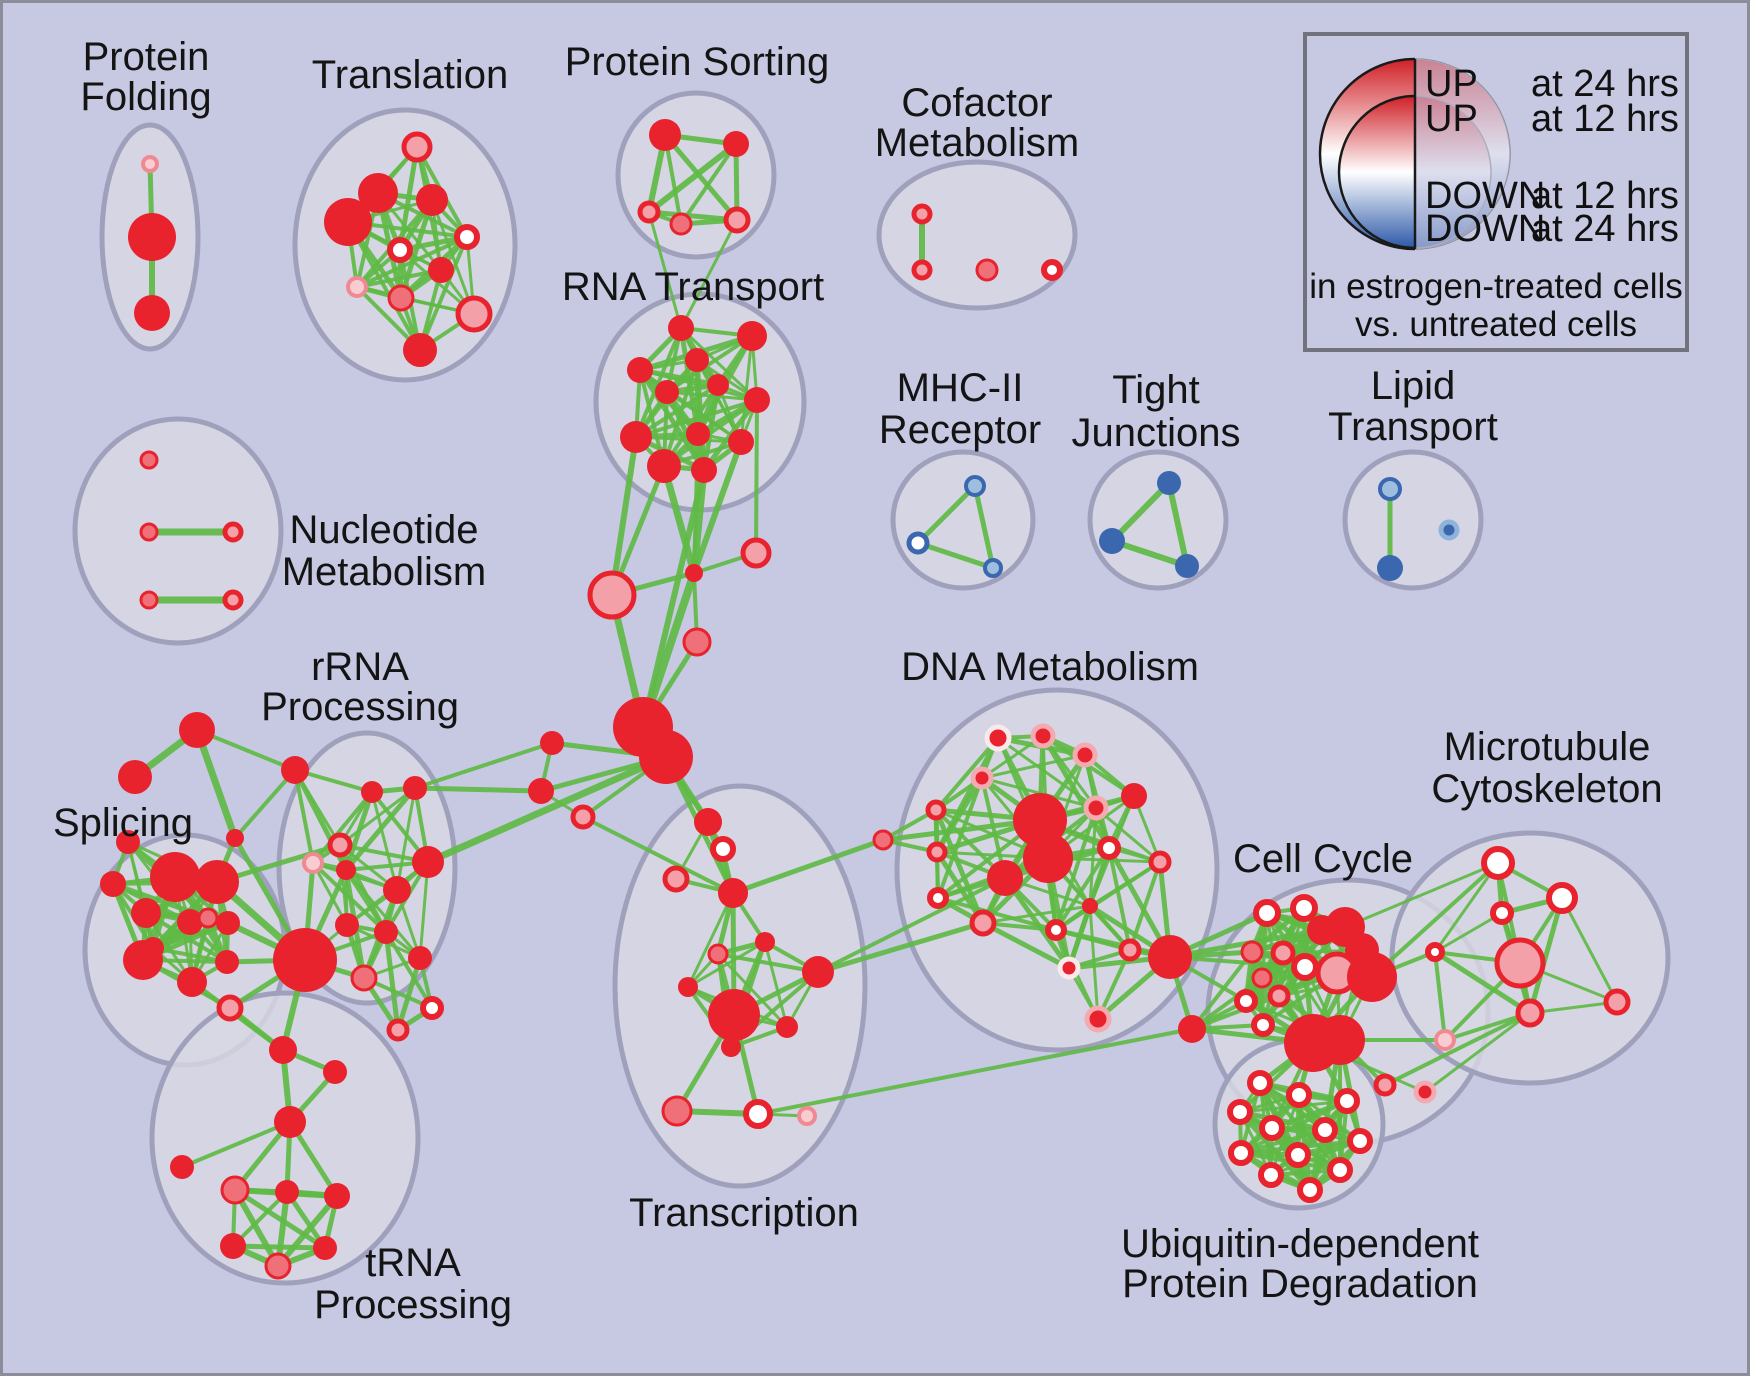 This screenshot has width=1750, height=1376. Describe the element at coordinates (1040, 820) in the screenshot. I see `node-dm9` at that location.